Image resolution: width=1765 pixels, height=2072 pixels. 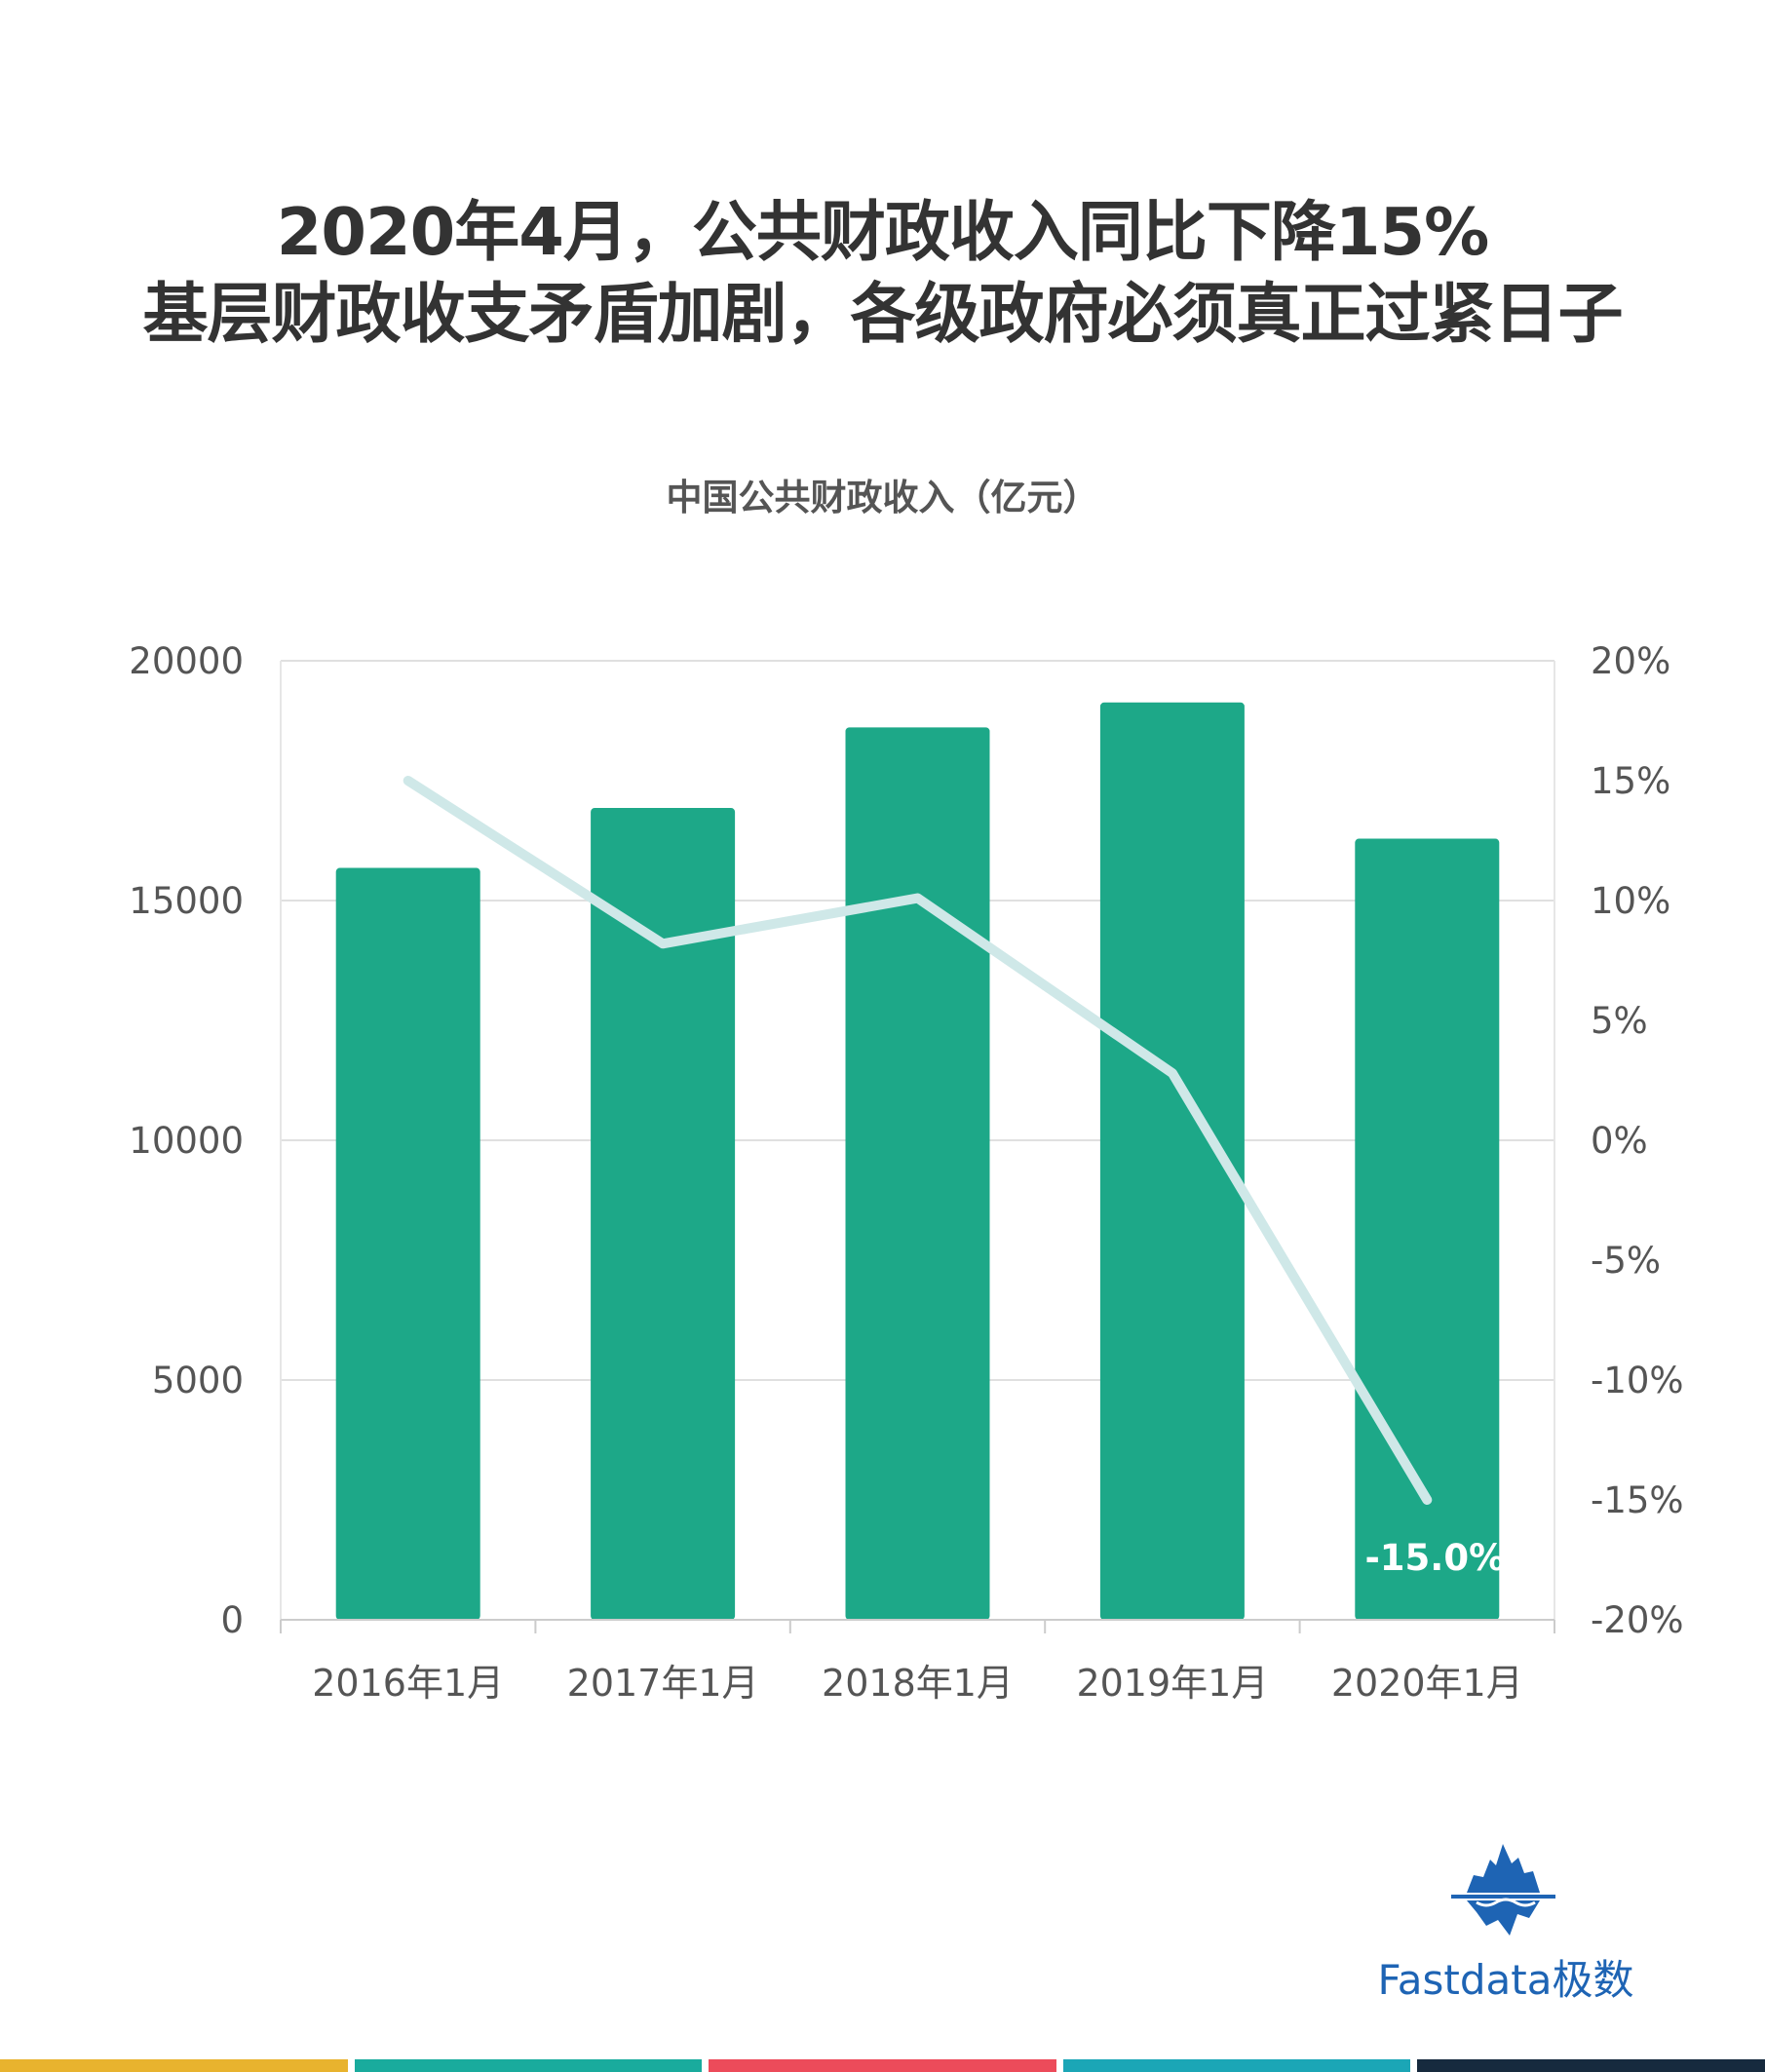 I want to click on y-left-tick-label: 5000, so click(x=198, y=1380).